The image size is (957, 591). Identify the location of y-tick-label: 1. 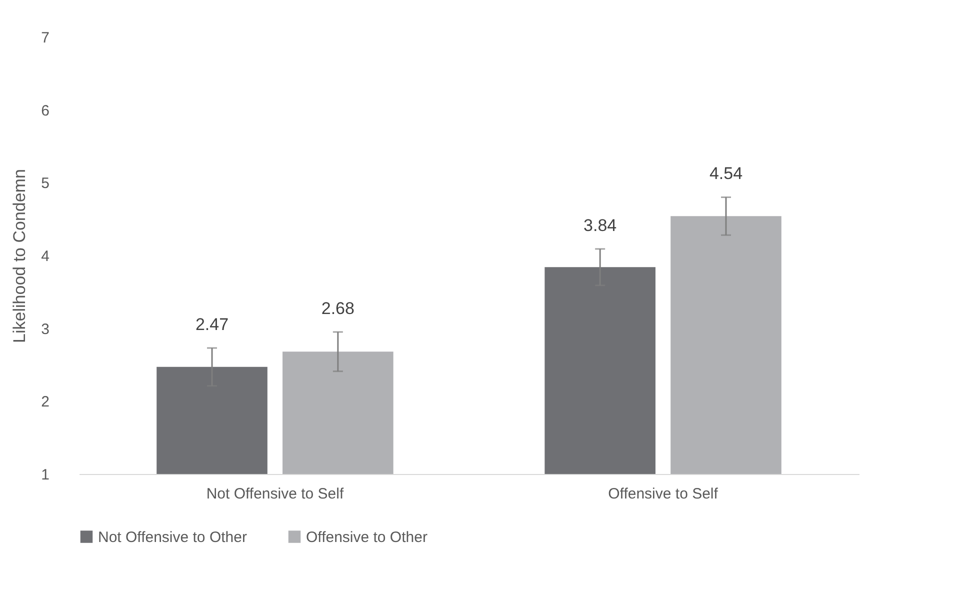
(45, 475).